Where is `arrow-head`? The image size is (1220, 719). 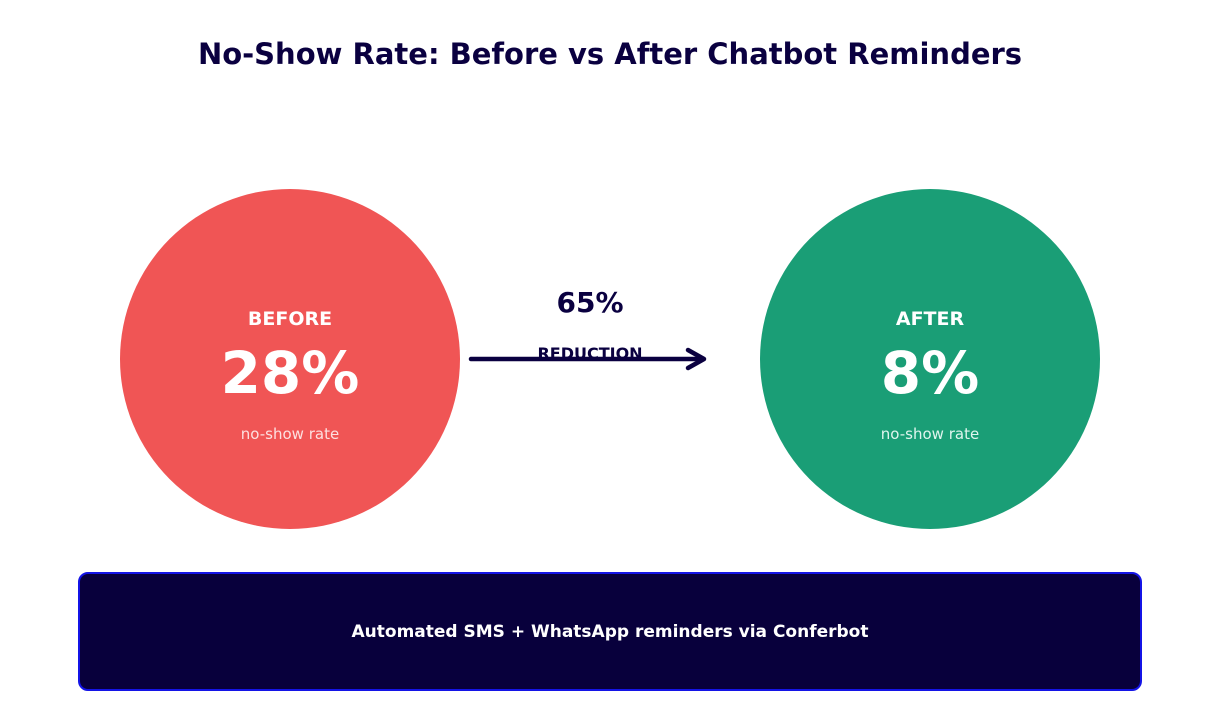 arrow-head is located at coordinates (696, 359).